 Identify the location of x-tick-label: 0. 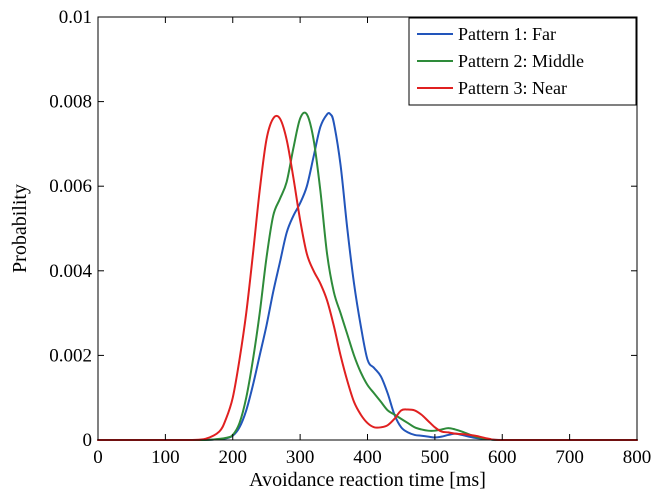
(98, 457).